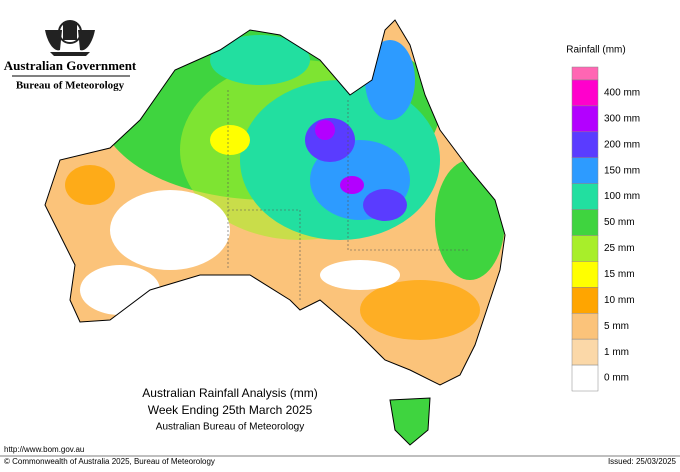 This screenshot has height=472, width=680. What do you see at coordinates (622, 93) in the screenshot?
I see `legend-label: 400 mm` at bounding box center [622, 93].